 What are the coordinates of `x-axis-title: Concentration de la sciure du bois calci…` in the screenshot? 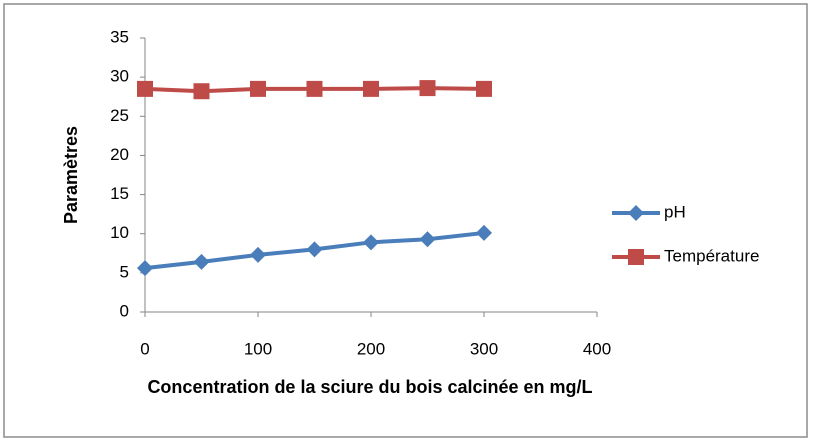 It's located at (369, 387).